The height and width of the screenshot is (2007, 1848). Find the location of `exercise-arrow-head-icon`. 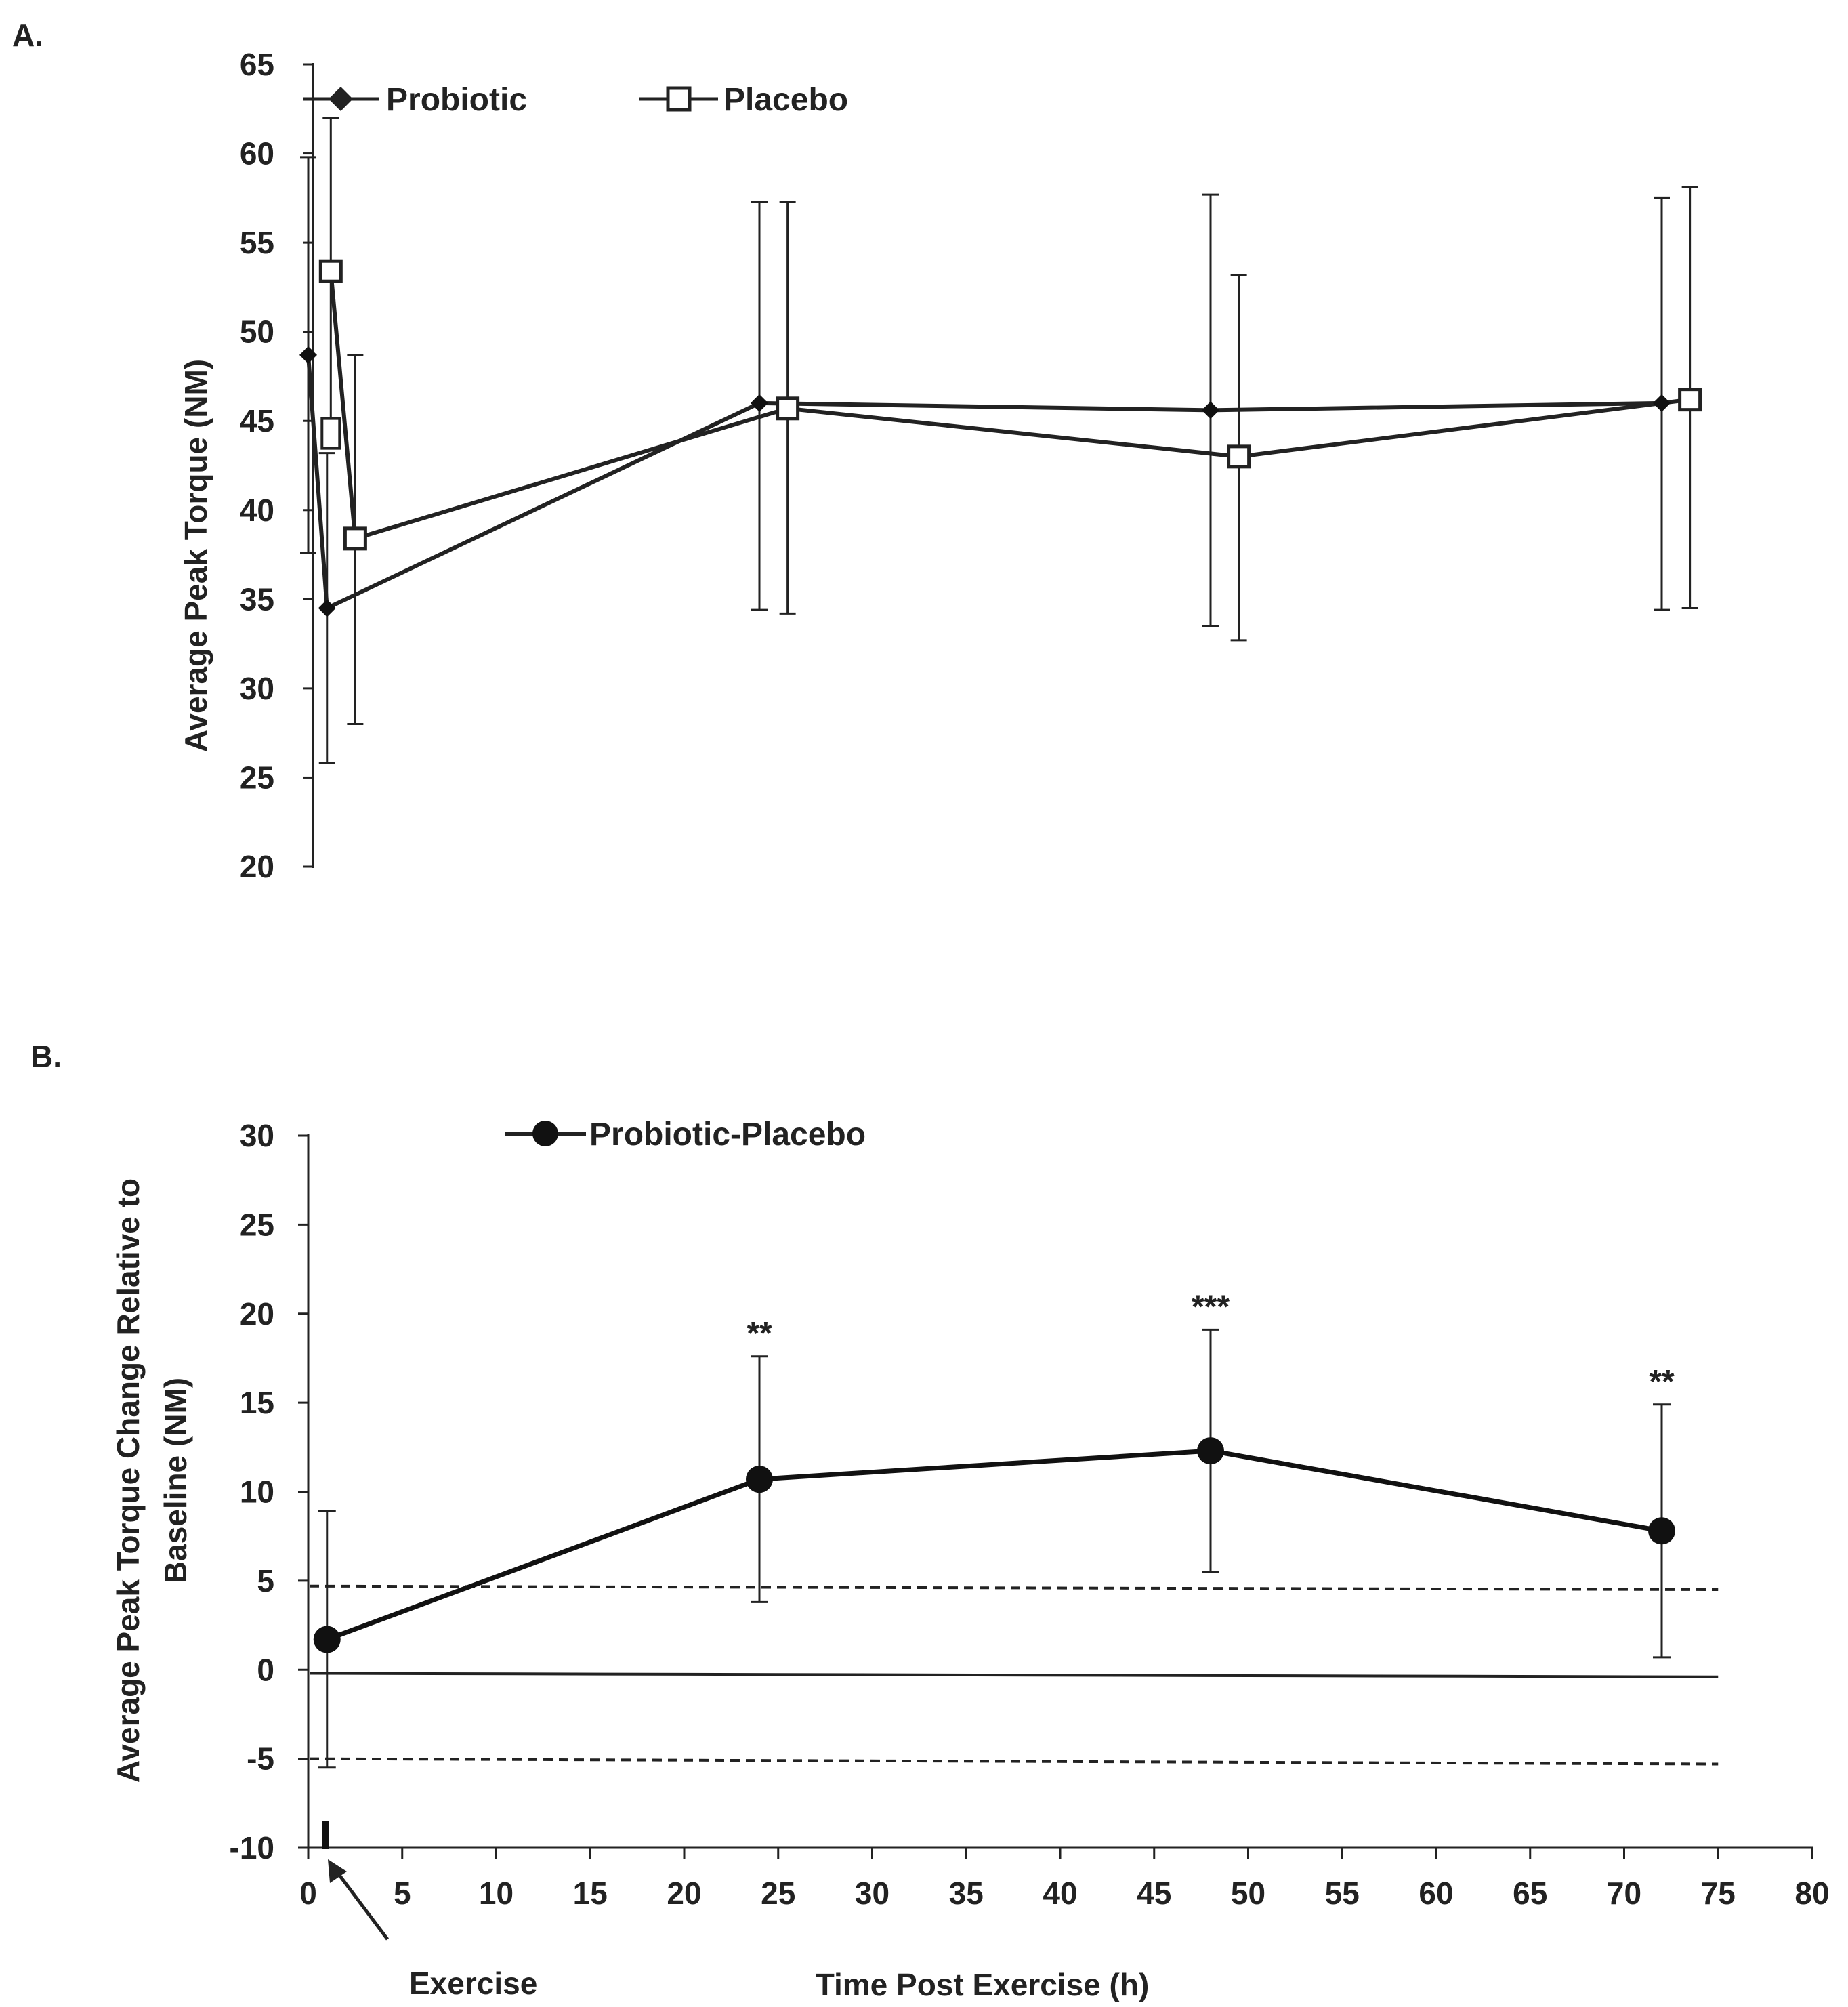

exercise-arrow-head-icon is located at coordinates (337, 1871).